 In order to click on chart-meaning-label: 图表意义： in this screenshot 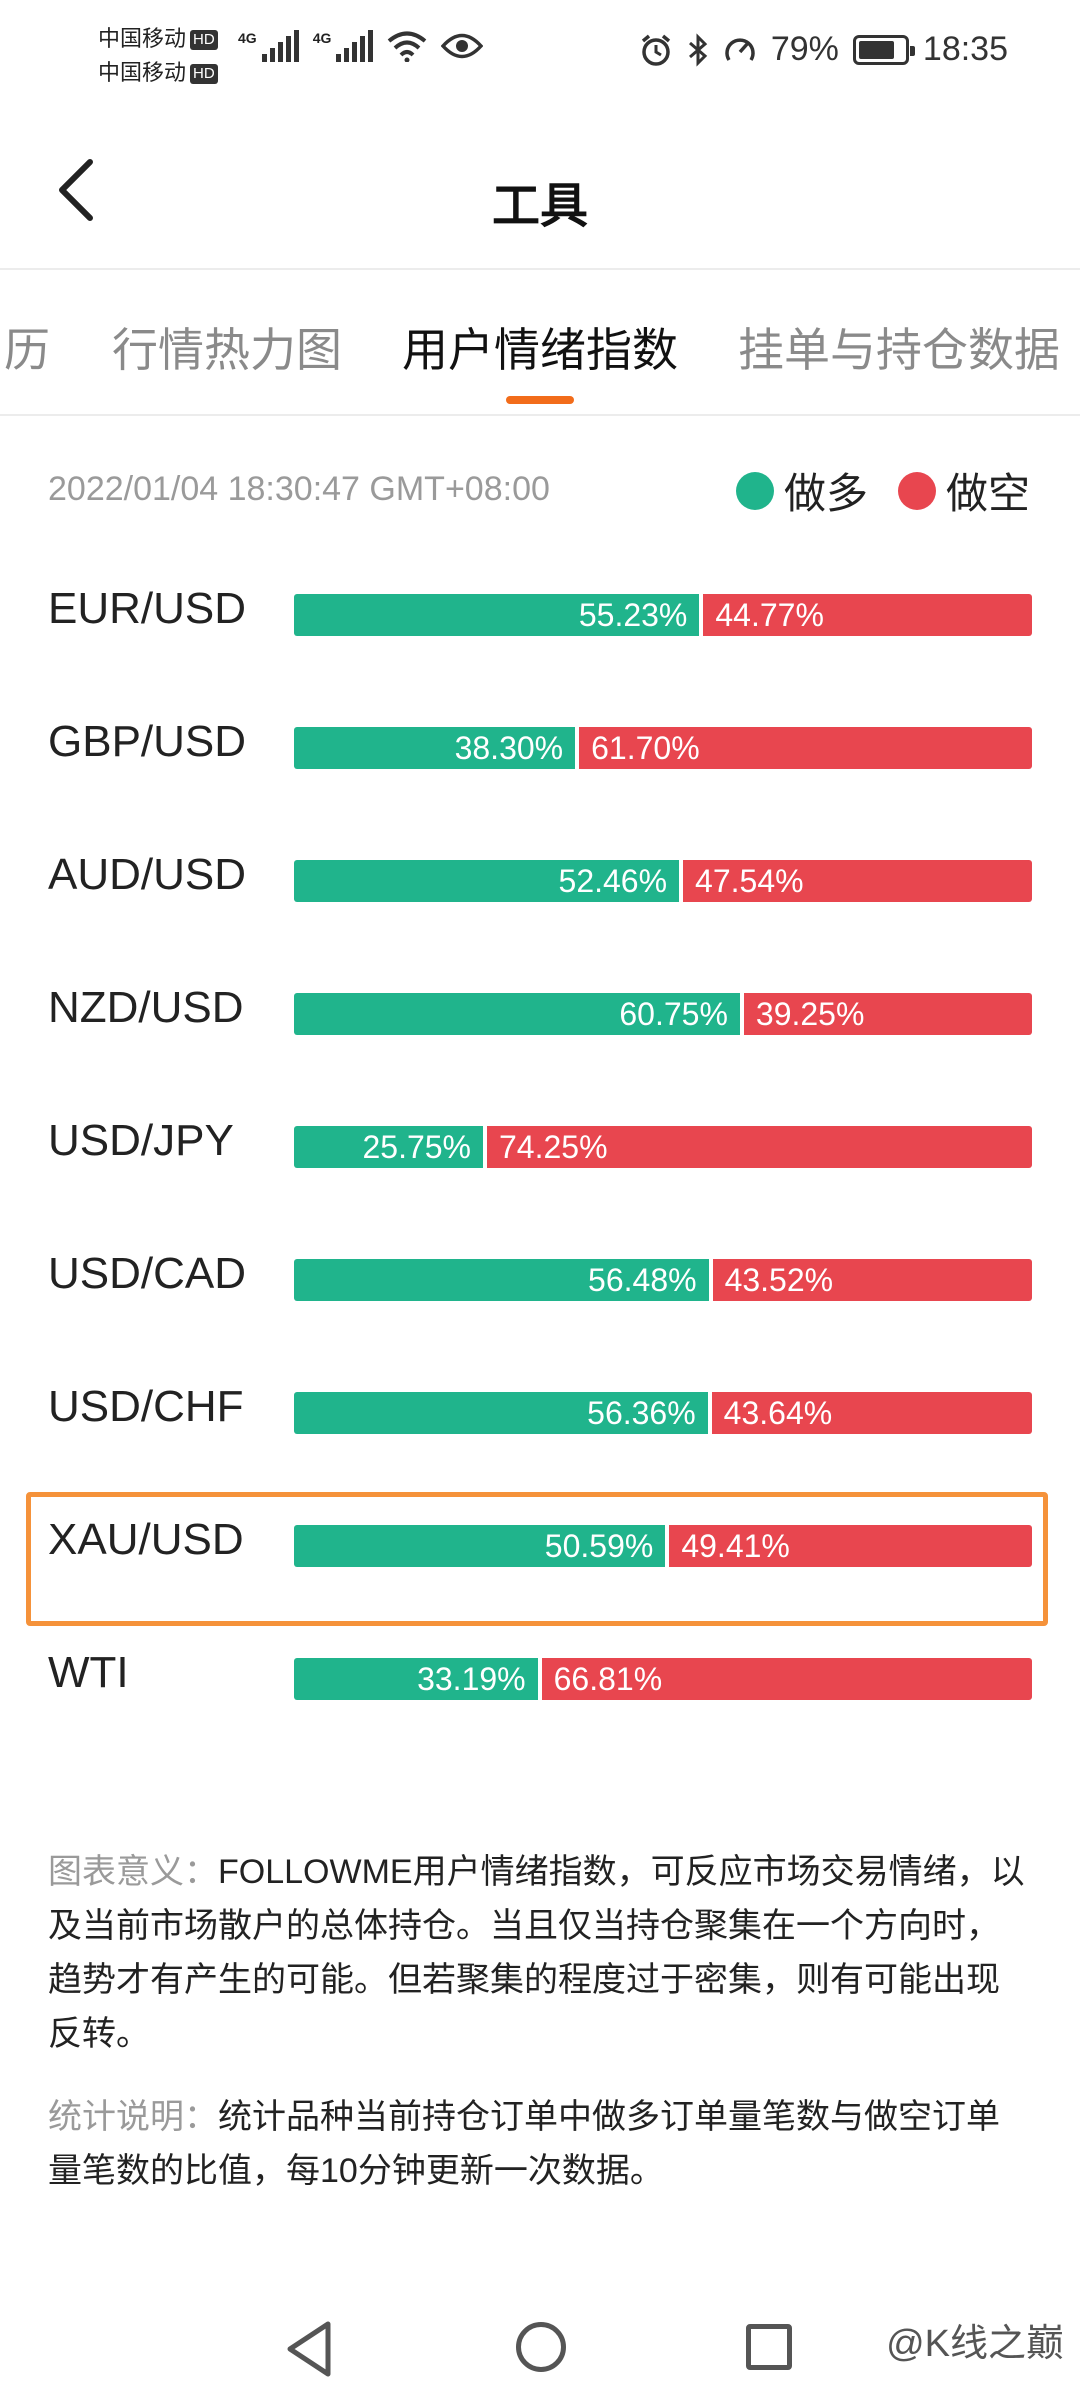, I will do `click(133, 1872)`.